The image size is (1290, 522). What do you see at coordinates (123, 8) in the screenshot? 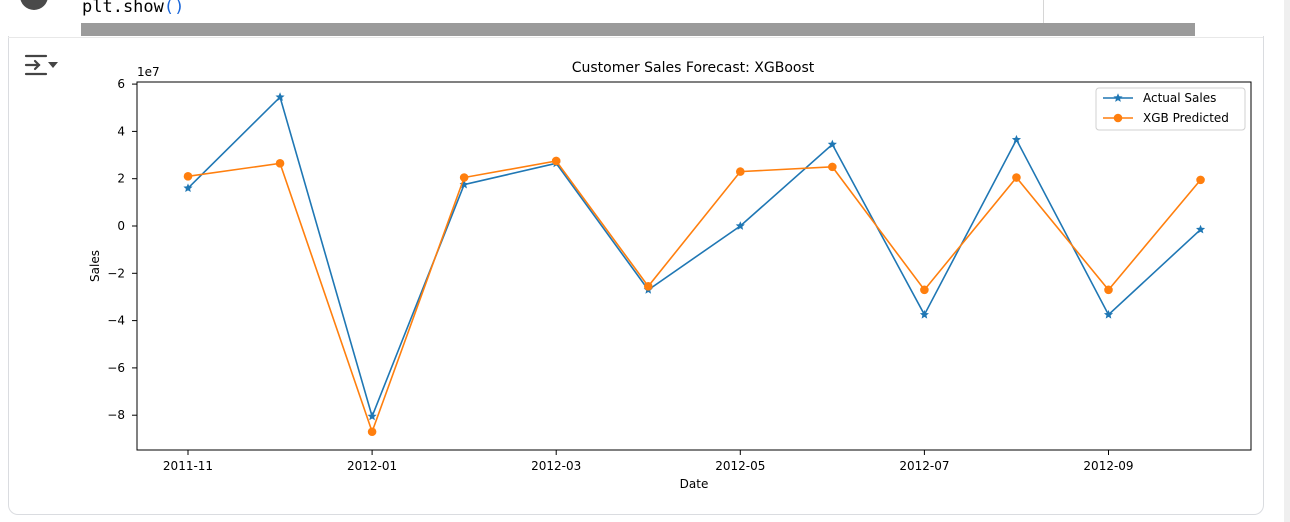
I see `code-function: plt.show` at bounding box center [123, 8].